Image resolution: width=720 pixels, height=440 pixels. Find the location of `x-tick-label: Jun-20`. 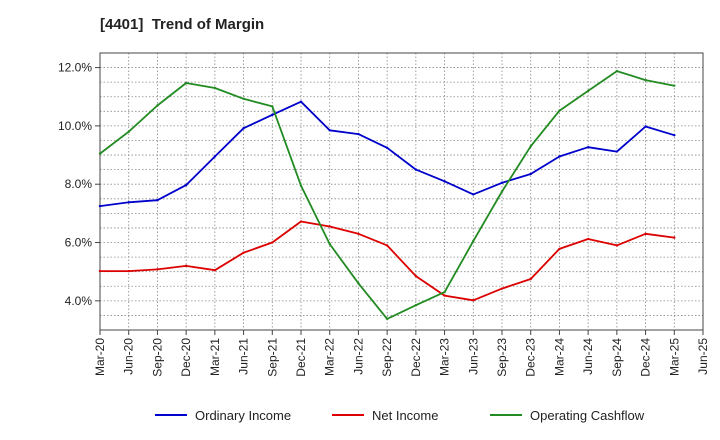

x-tick-label: Jun-20 is located at coordinates (129, 356).